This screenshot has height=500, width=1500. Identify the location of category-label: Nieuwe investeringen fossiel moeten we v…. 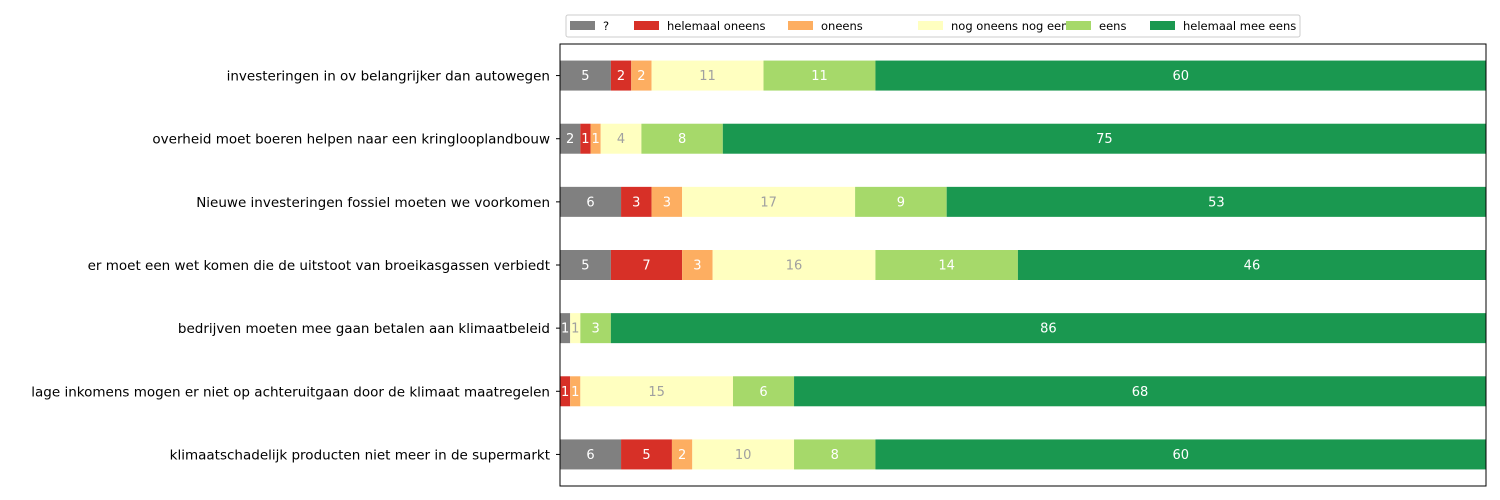
(373, 203).